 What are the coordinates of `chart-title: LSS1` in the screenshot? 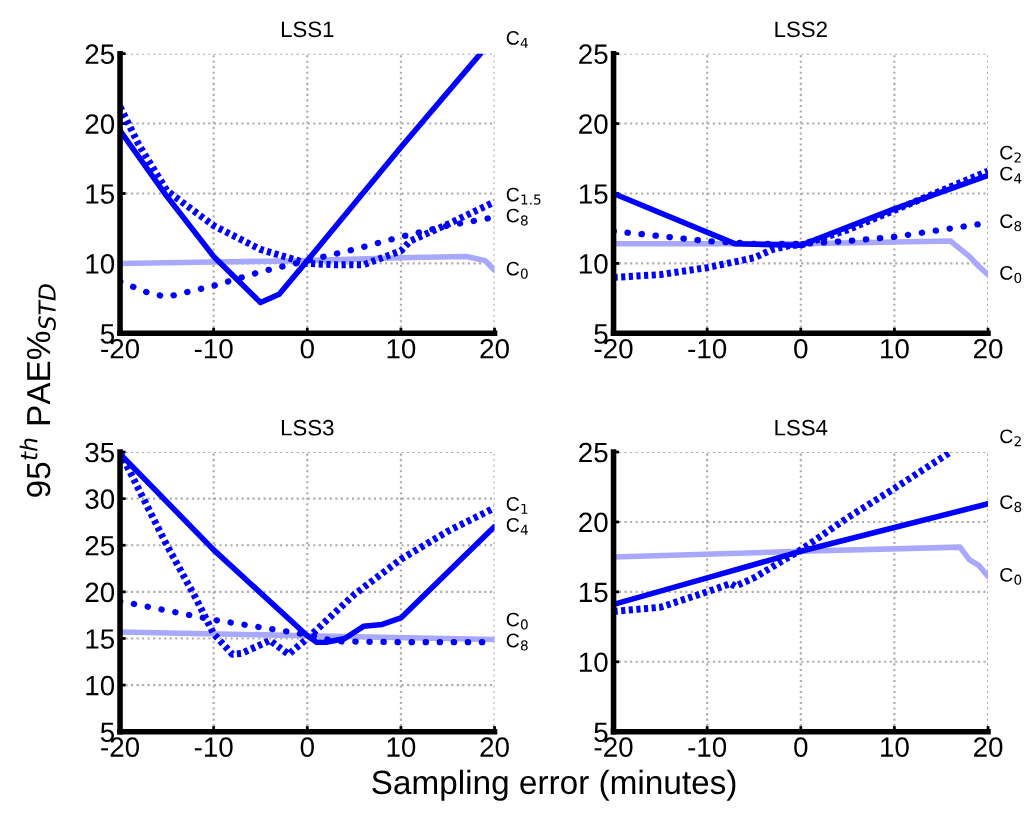 It's located at (307, 29).